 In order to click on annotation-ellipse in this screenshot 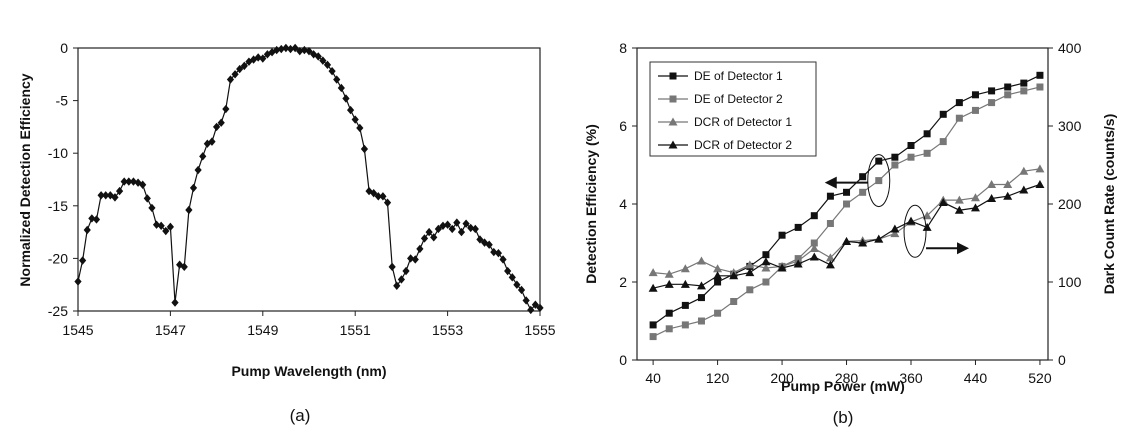, I will do `click(915, 231)`.